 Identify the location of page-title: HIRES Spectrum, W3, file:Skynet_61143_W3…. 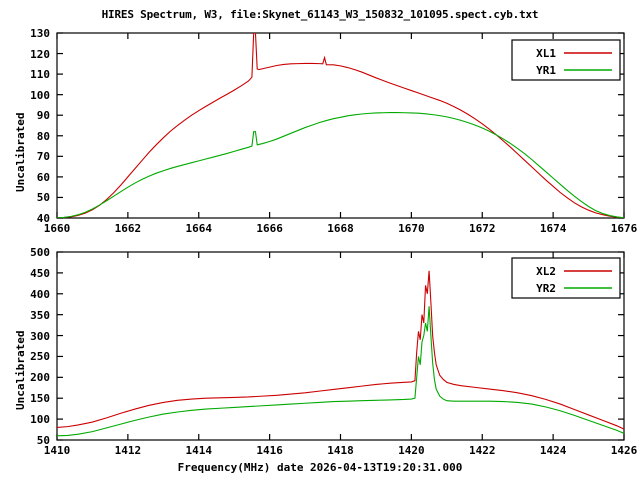
(320, 14).